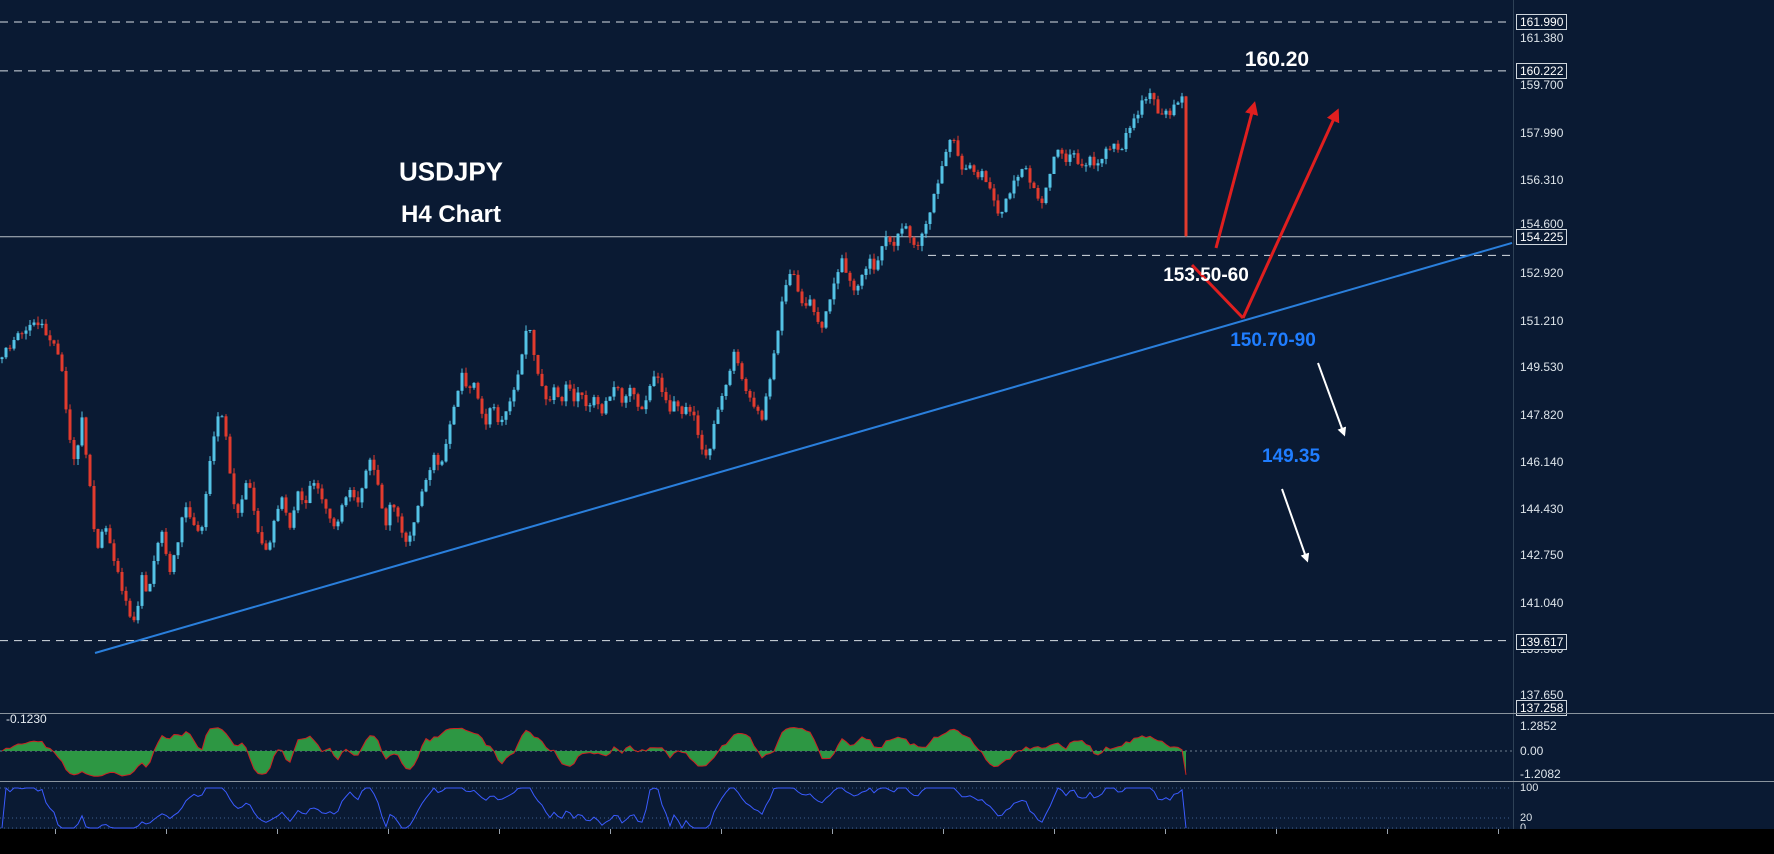 The width and height of the screenshot is (1774, 854). I want to click on price-label: 149.530, so click(1542, 367).